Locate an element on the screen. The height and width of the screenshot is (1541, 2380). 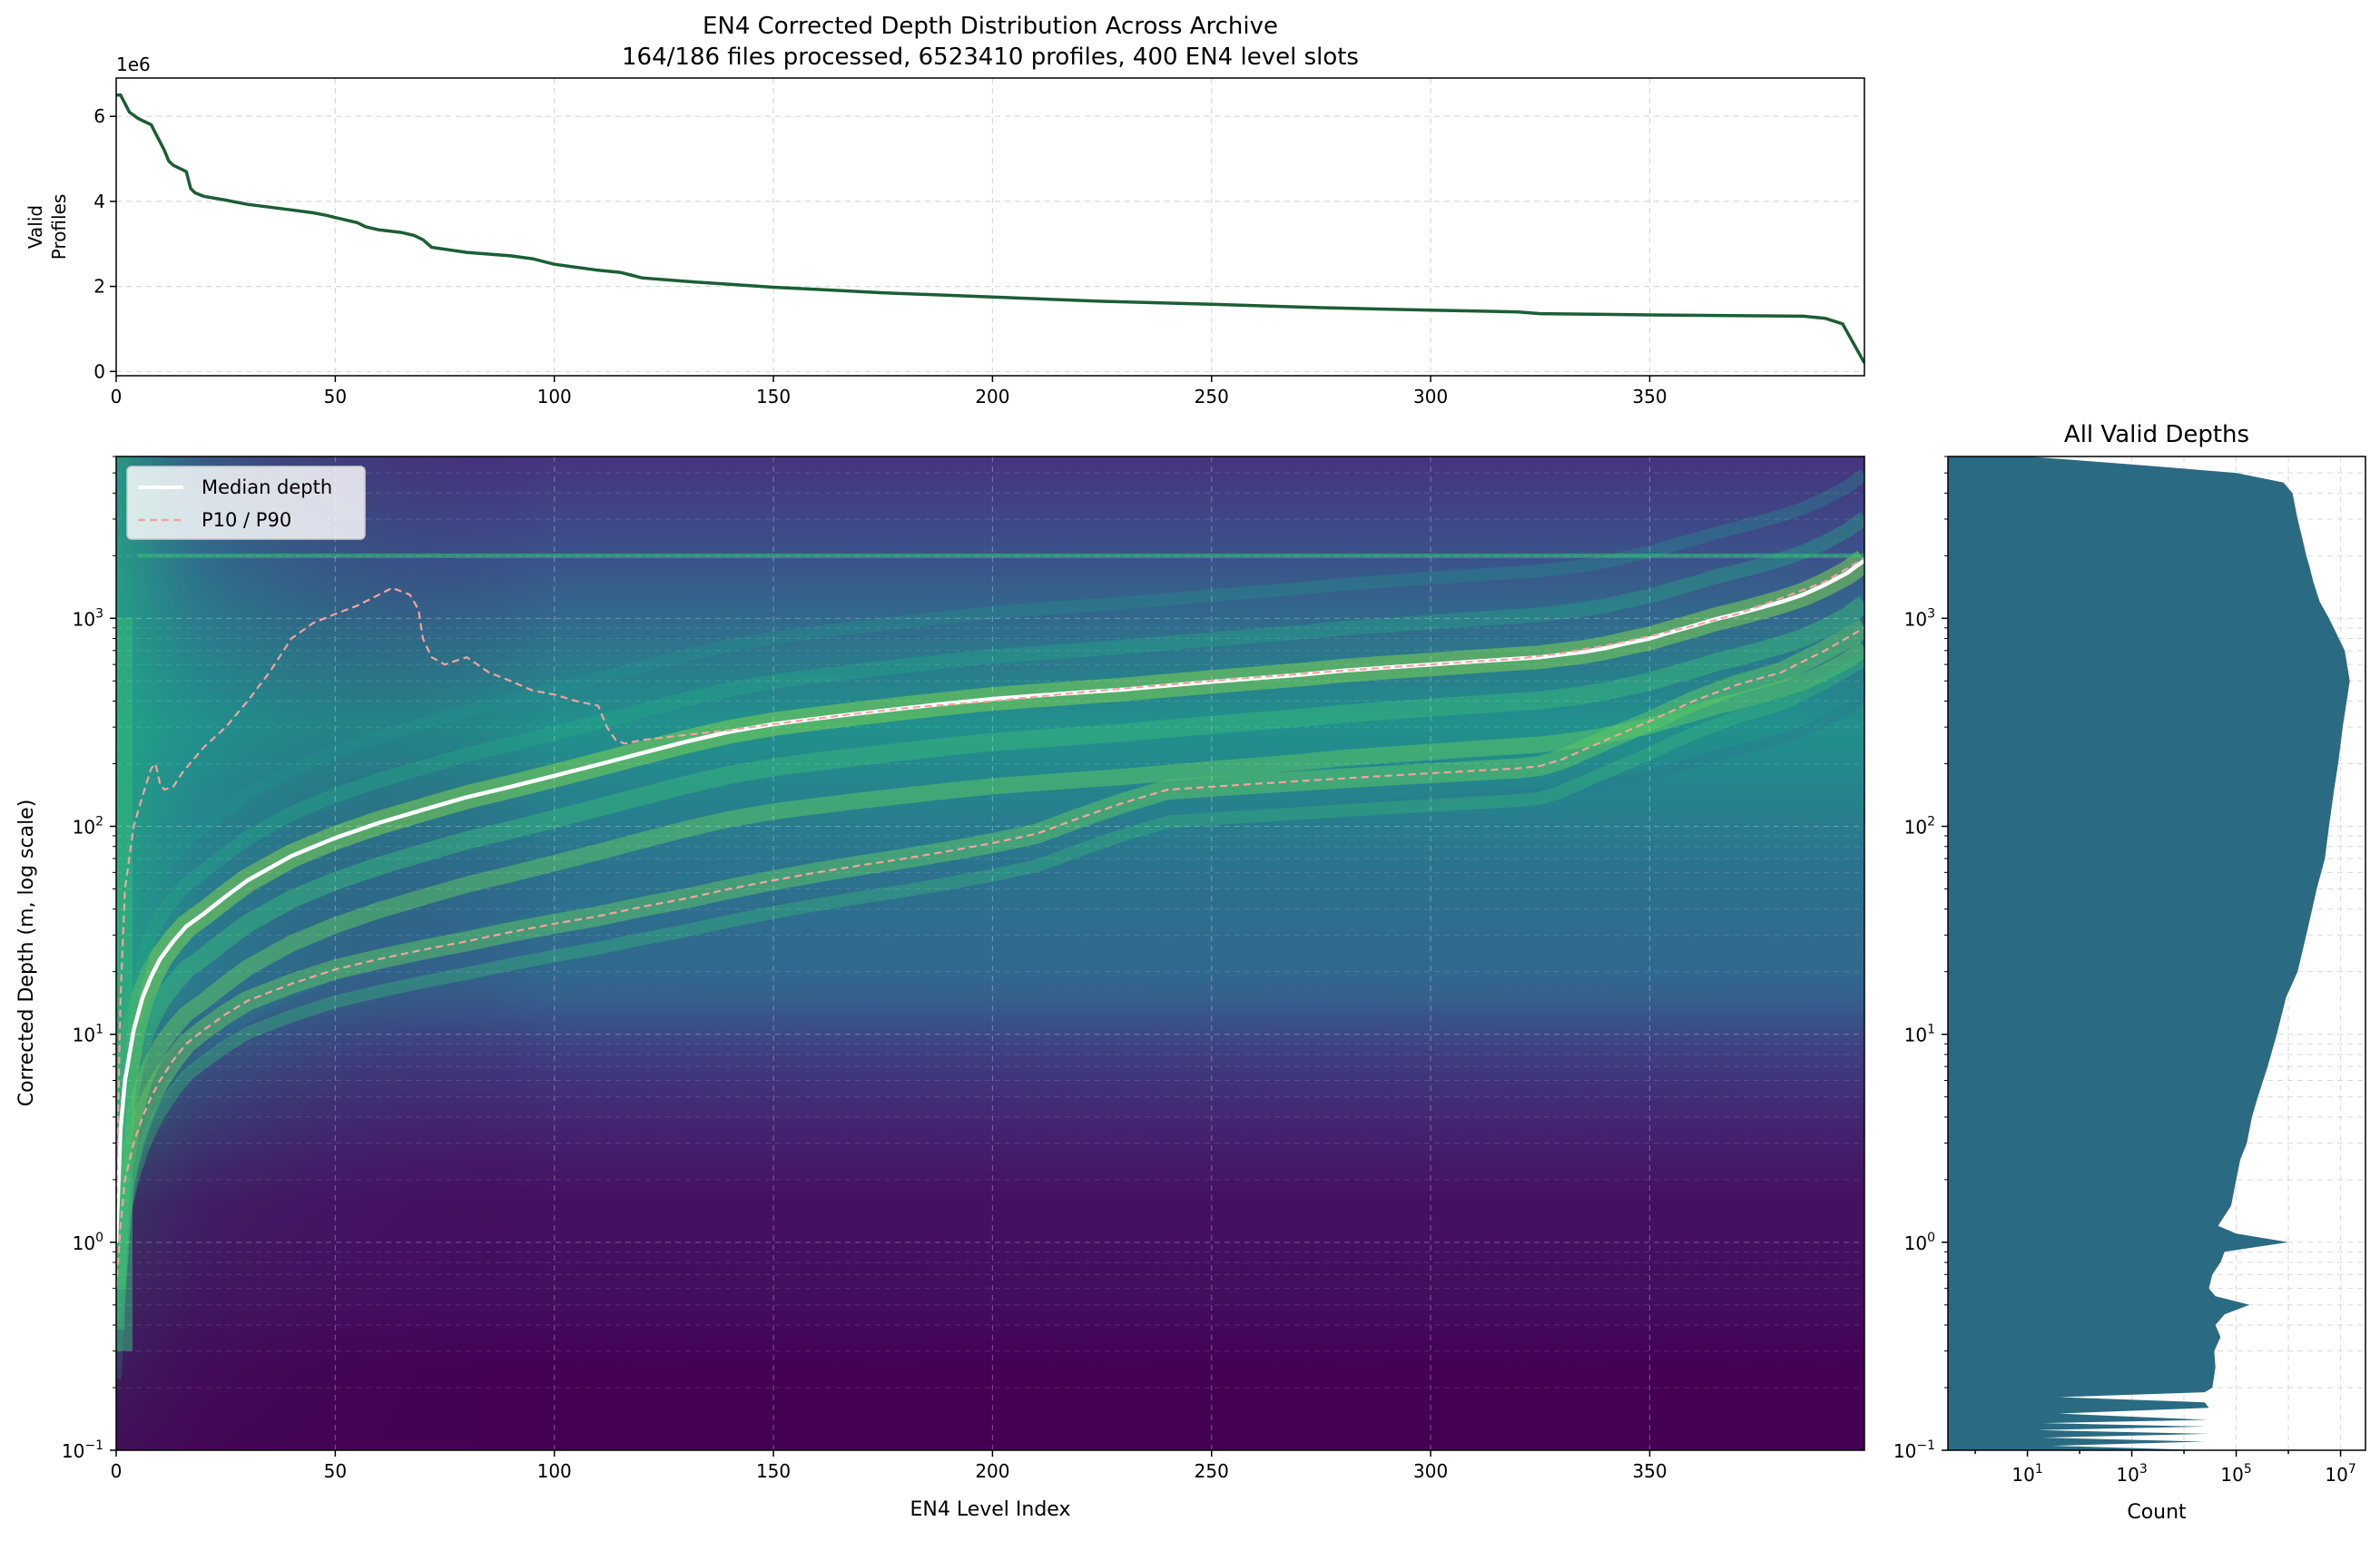
valid-profiles-ytick-label: 6 is located at coordinates (99, 116).